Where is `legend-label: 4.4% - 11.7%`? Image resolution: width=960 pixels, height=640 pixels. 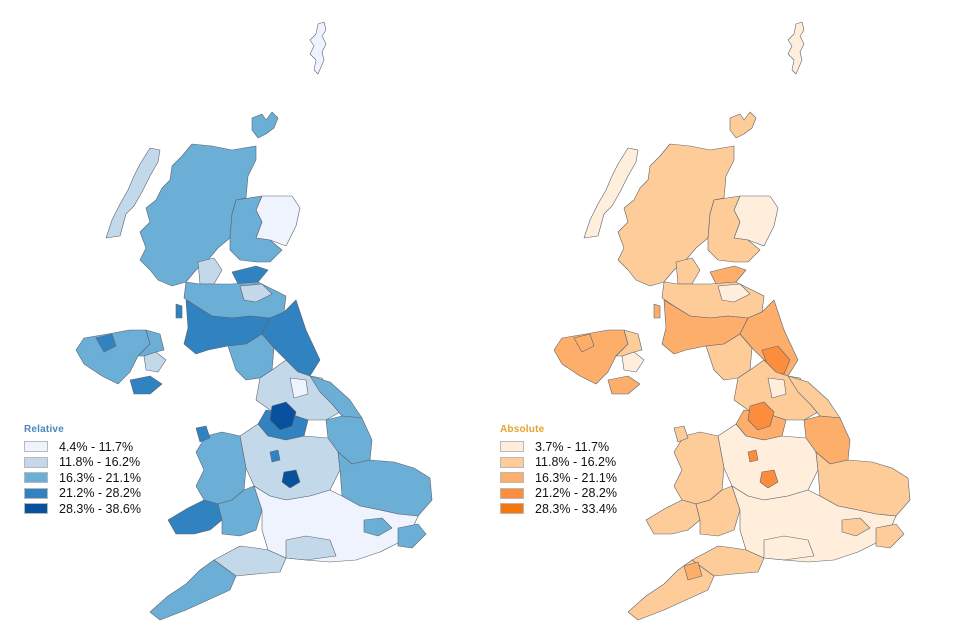
legend-label: 4.4% - 11.7% is located at coordinates (96, 446).